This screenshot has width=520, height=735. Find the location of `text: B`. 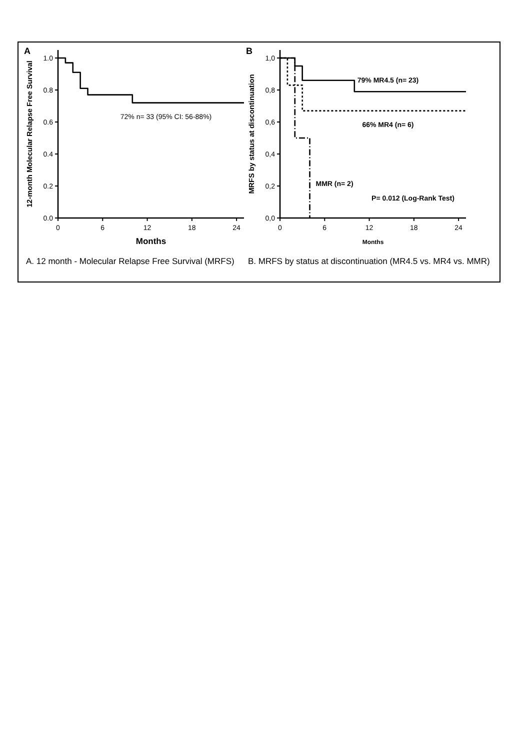

text: B is located at coordinates (249, 51).